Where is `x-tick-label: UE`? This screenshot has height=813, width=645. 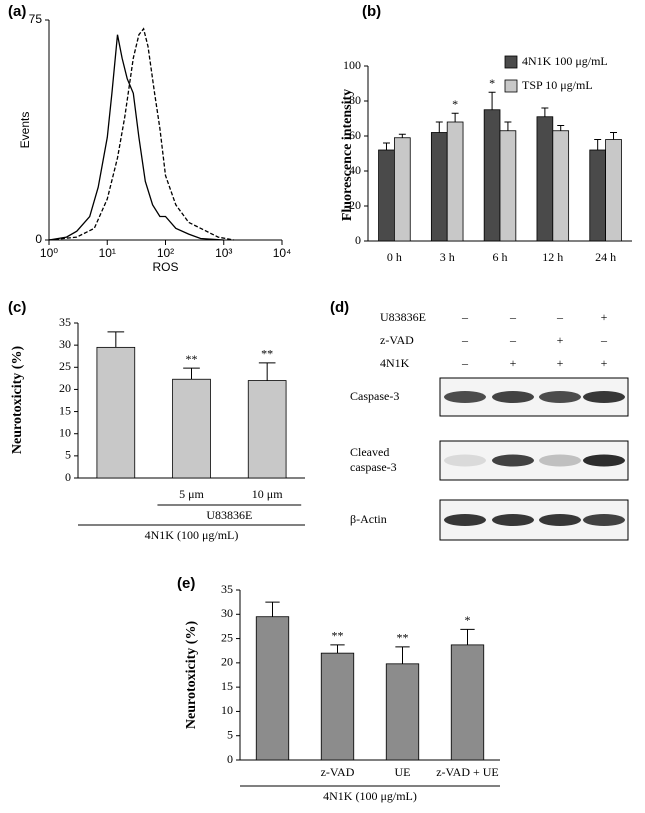
x-tick-label: UE is located at coordinates (403, 772).